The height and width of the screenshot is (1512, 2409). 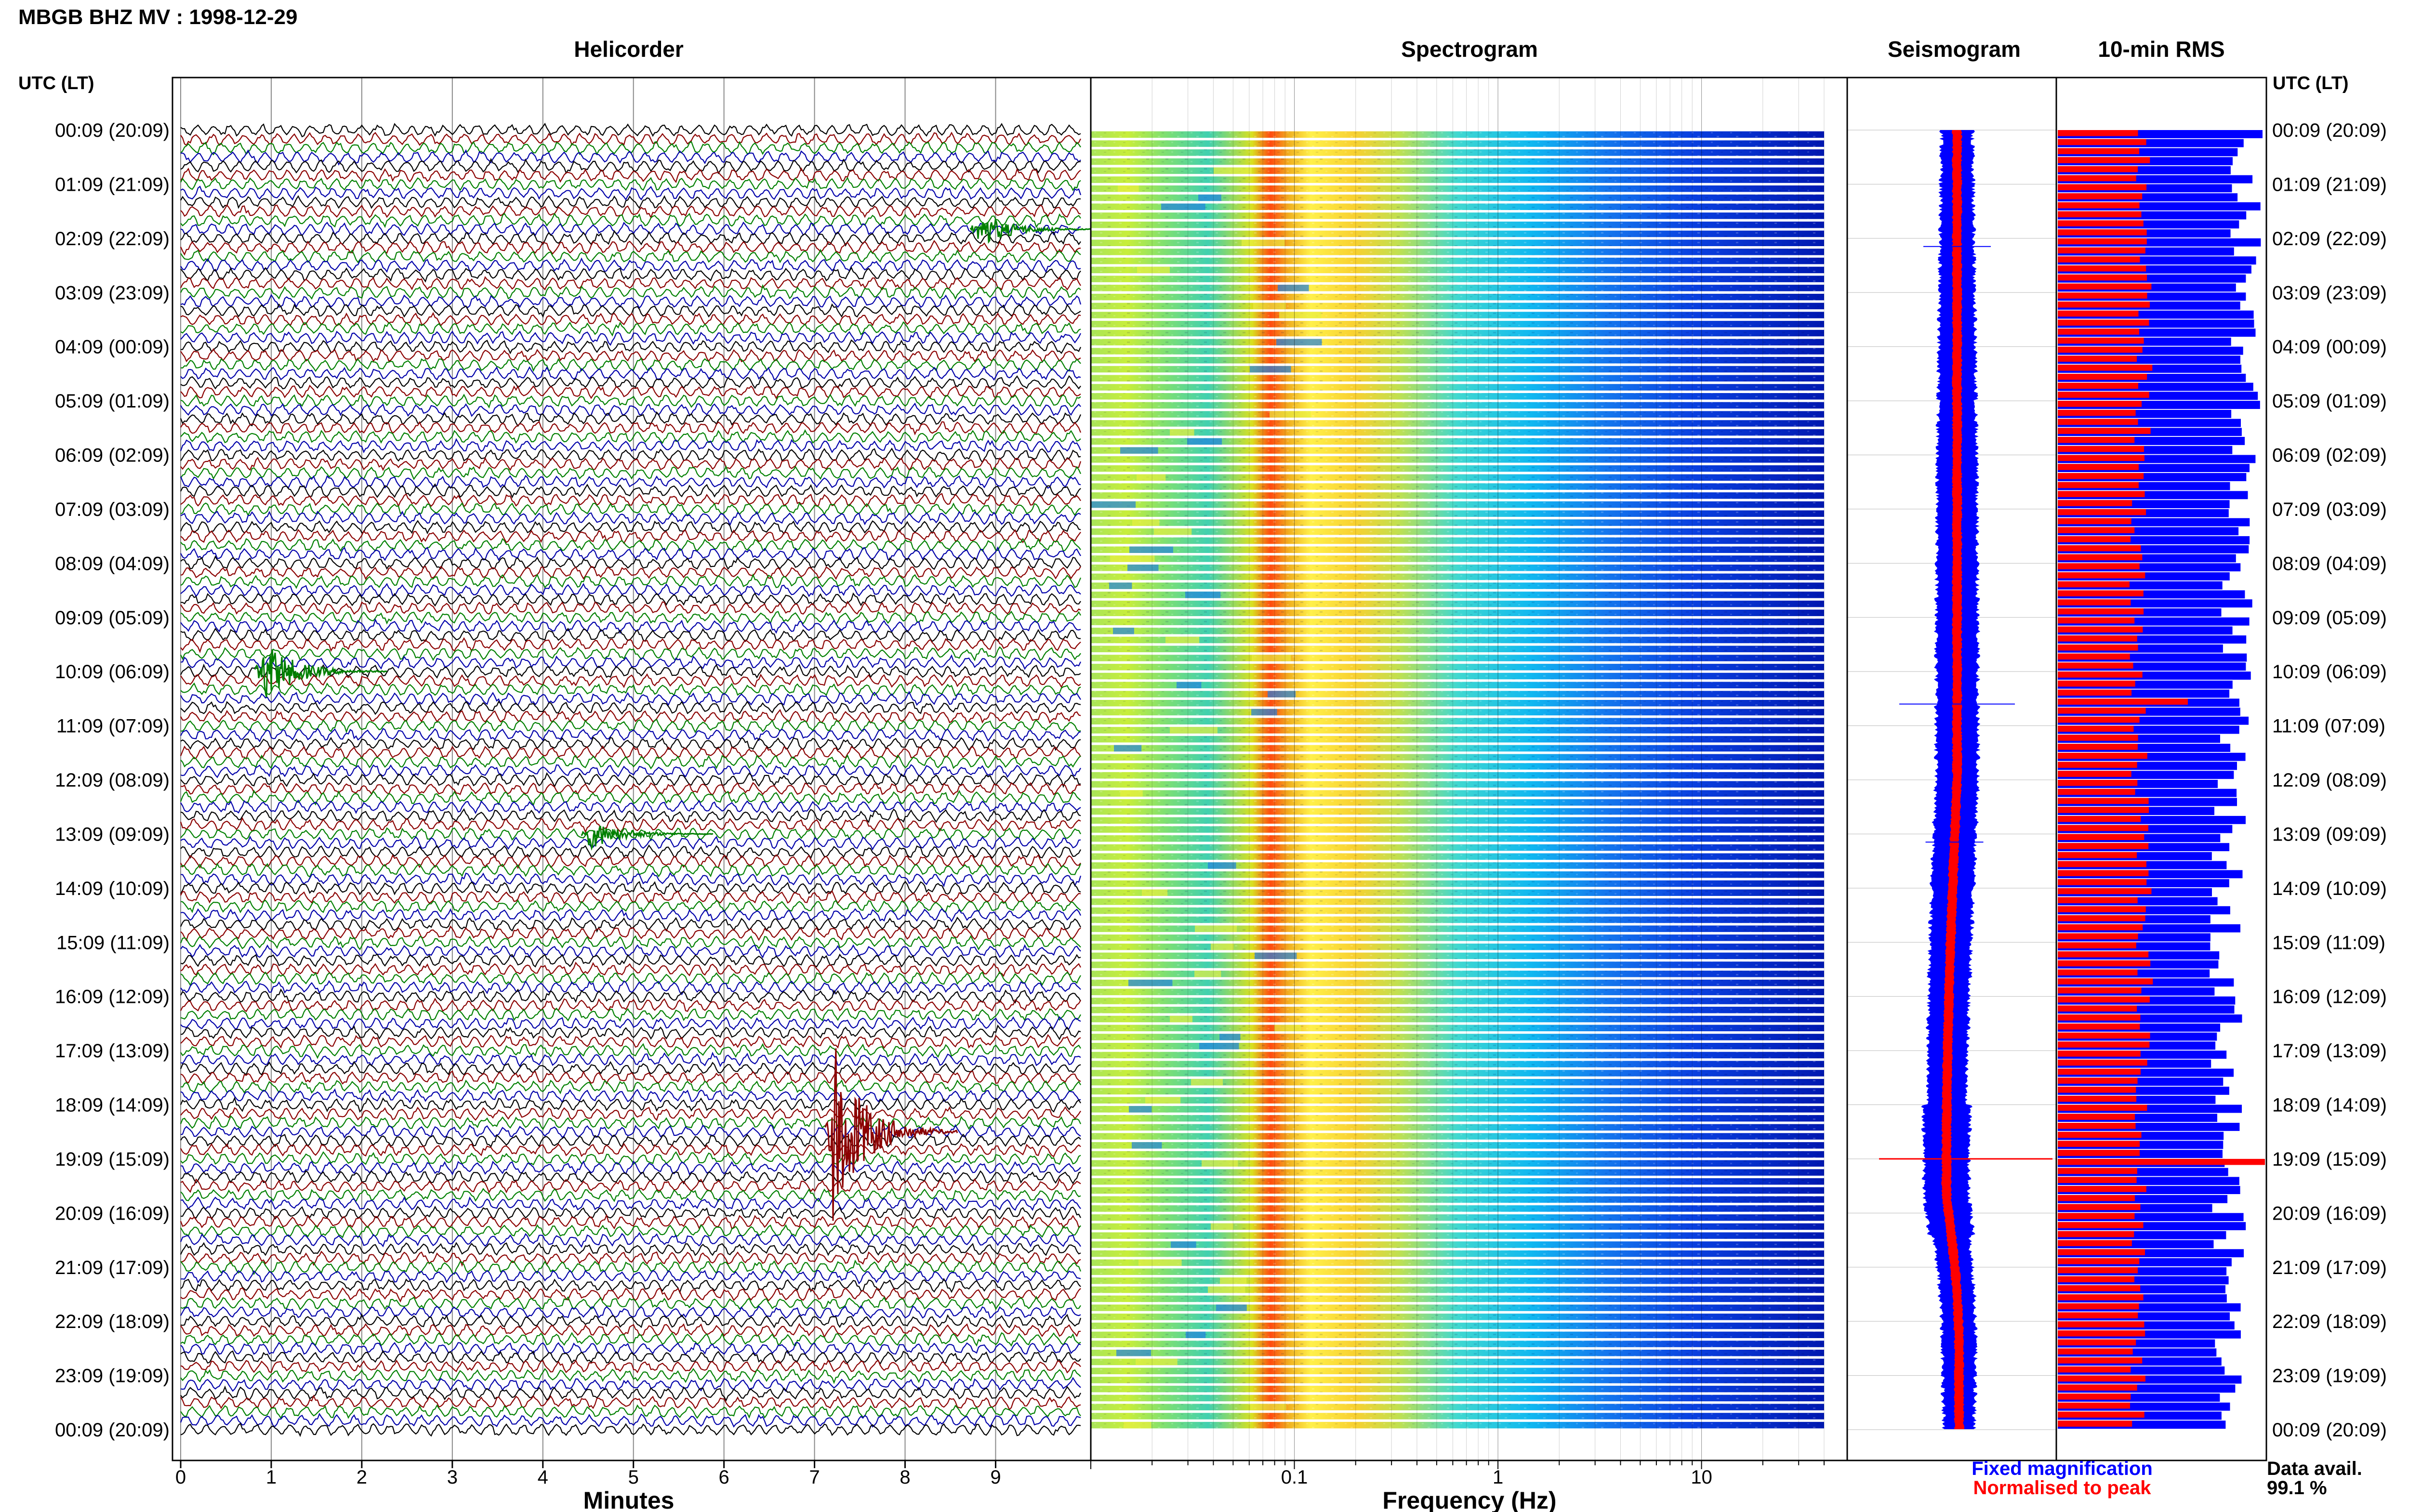 I want to click on data-avail-value: 99.1 %, so click(x=2297, y=1488).